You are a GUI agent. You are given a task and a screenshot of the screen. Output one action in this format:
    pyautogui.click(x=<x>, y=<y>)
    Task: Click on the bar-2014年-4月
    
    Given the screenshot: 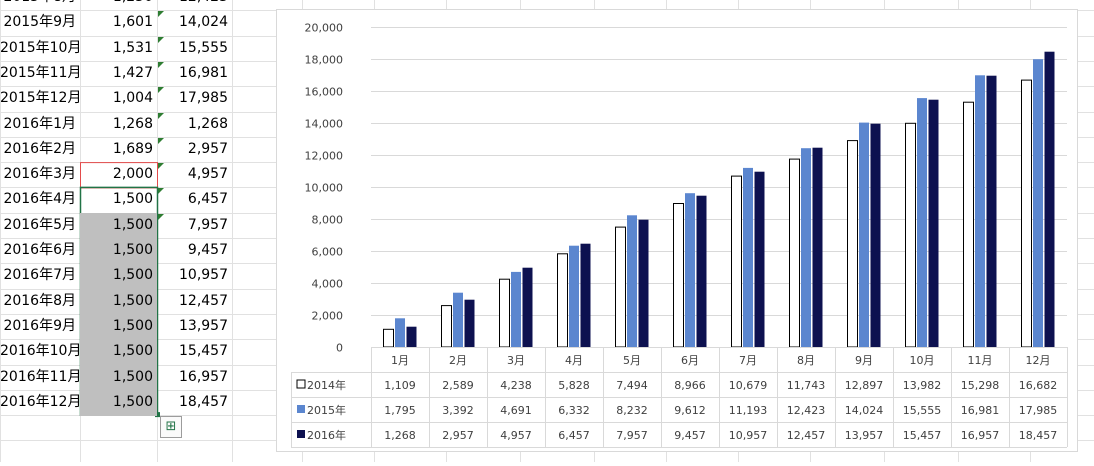 What is the action you would take?
    pyautogui.click(x=562, y=300)
    